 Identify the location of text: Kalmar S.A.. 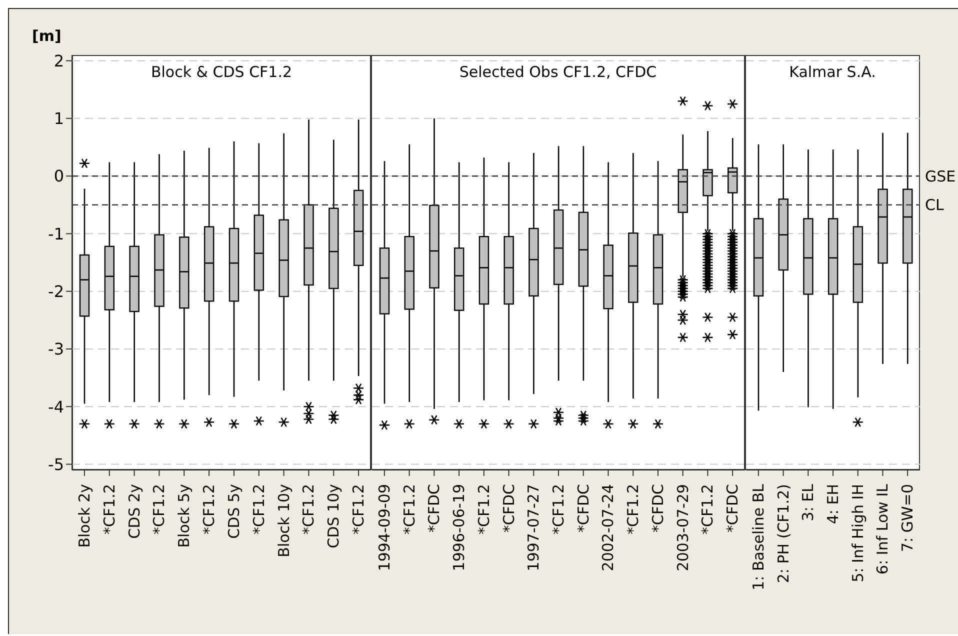
(832, 72).